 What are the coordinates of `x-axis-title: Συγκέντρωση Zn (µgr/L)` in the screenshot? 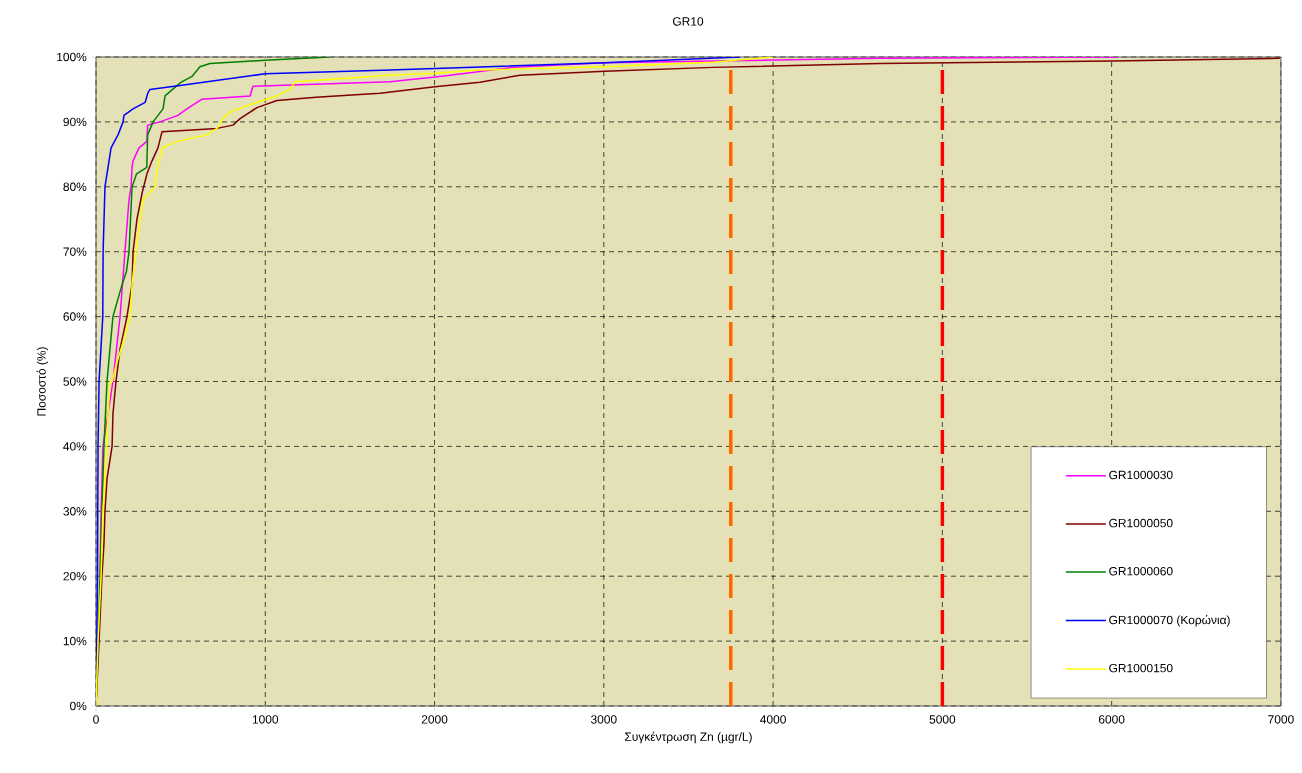 It's located at (688, 737).